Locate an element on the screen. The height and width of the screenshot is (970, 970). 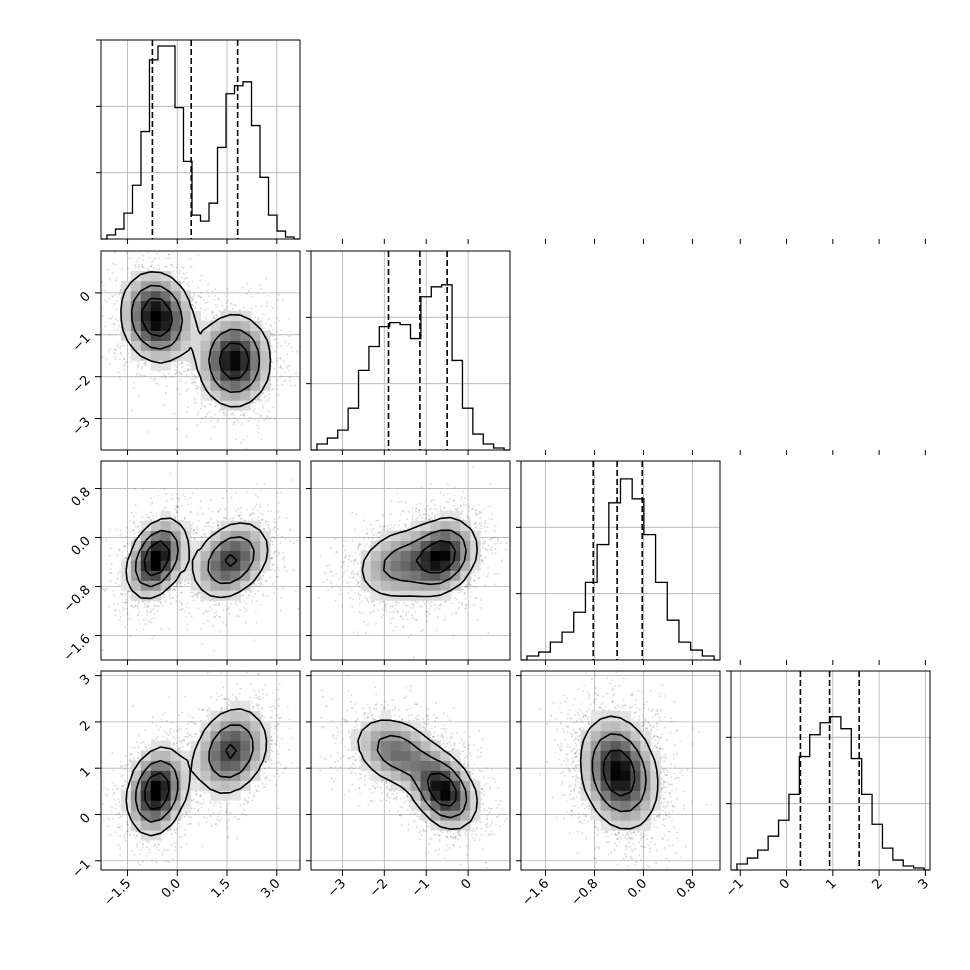
y-tick-label: −2 is located at coordinates (82, 385).